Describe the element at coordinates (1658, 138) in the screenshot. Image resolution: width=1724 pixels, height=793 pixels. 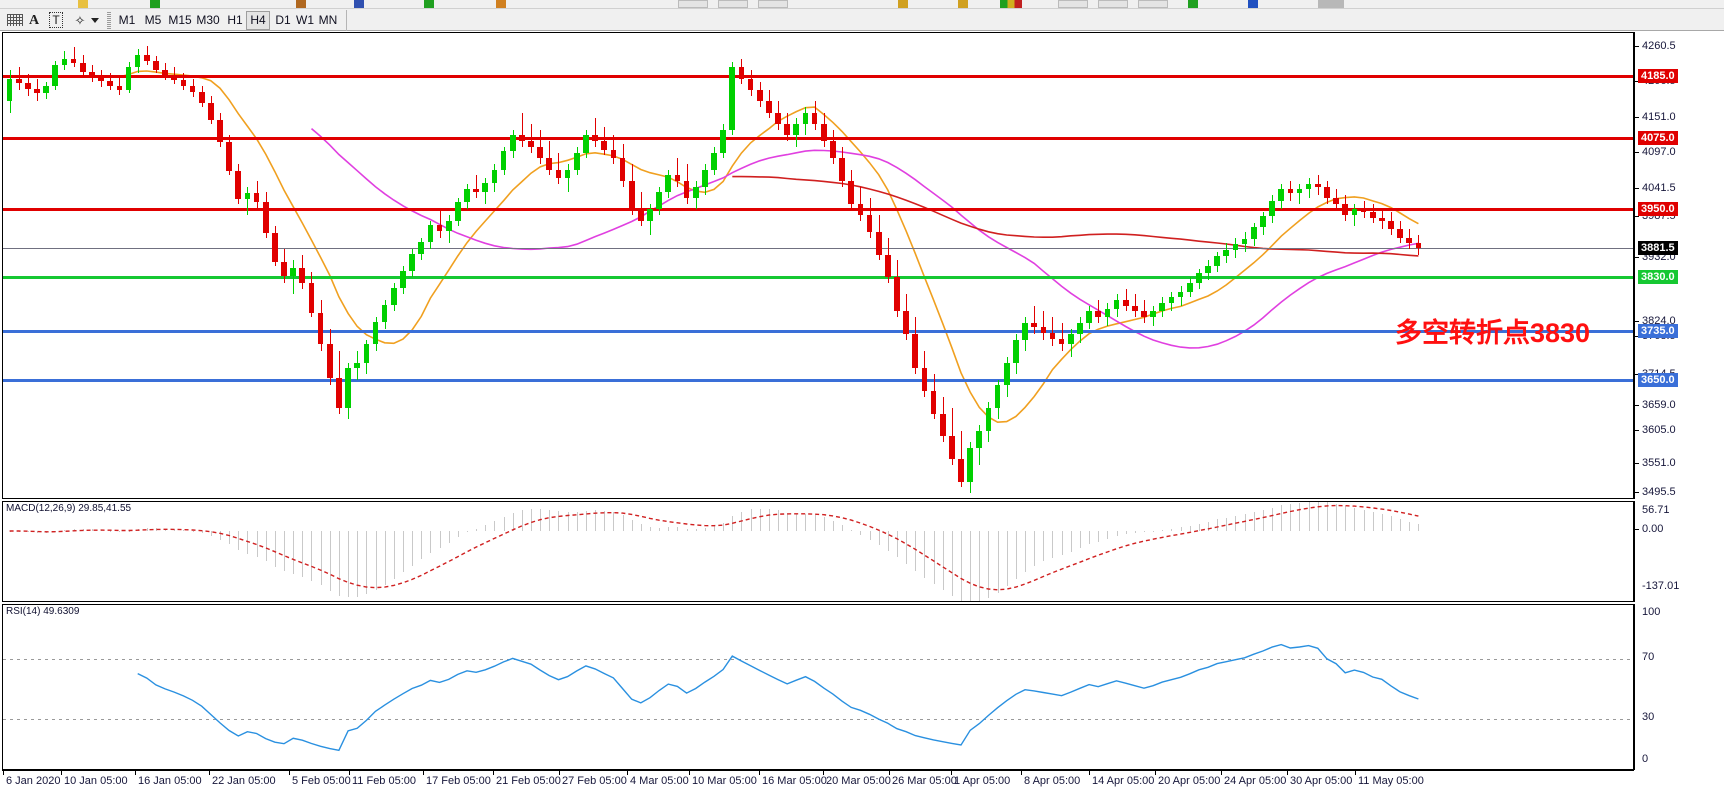
I see `price-level-badge-4075-0: 4075.0` at that location.